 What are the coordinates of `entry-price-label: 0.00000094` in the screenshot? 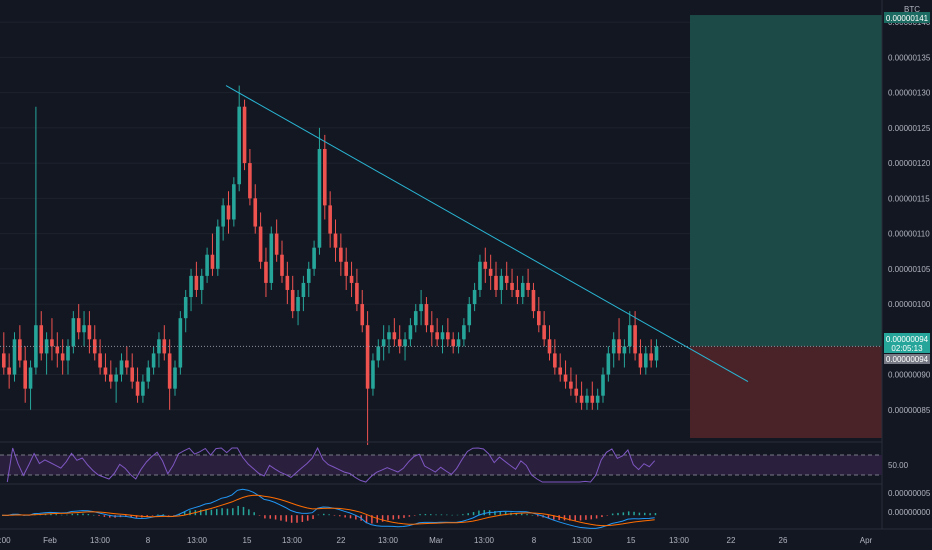 It's located at (907, 359).